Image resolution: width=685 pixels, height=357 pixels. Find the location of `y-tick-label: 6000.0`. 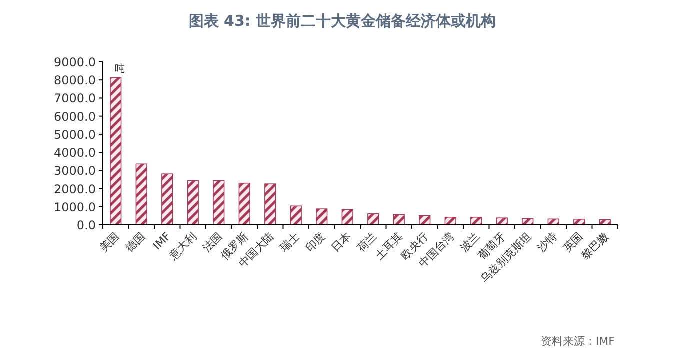

y-tick-label: 6000.0 is located at coordinates (75, 117).